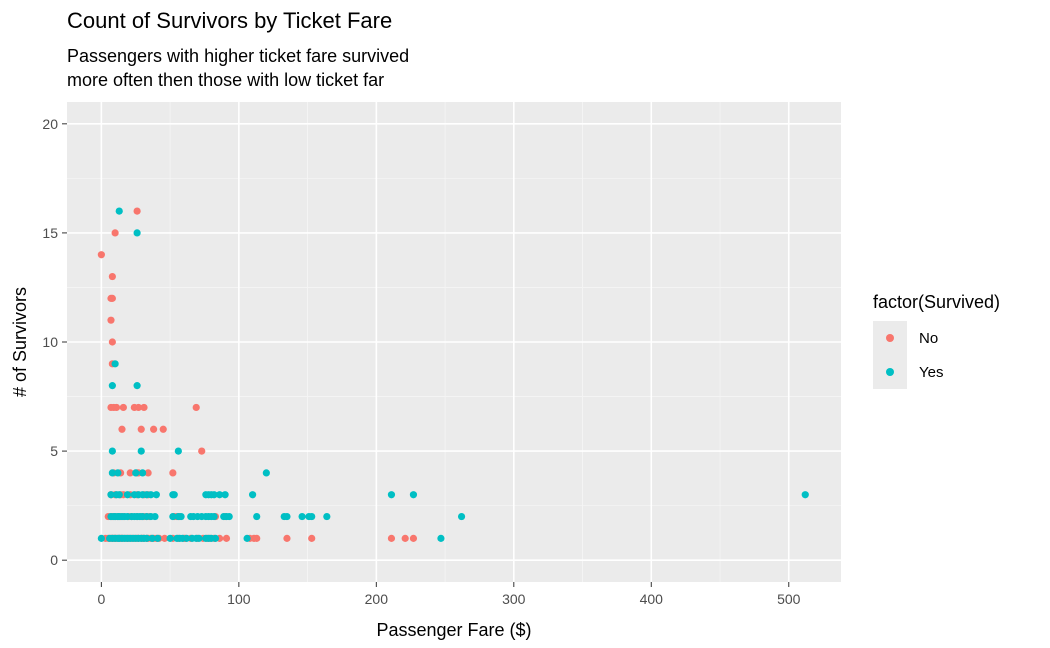  What do you see at coordinates (377, 599) in the screenshot?
I see `x-tick-label: 200` at bounding box center [377, 599].